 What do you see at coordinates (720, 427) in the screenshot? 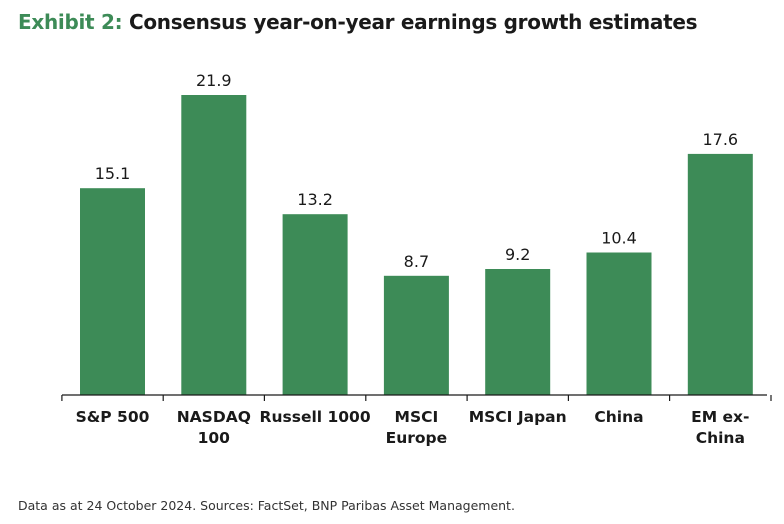
I see `x-tick-label: EM ex-China` at bounding box center [720, 427].